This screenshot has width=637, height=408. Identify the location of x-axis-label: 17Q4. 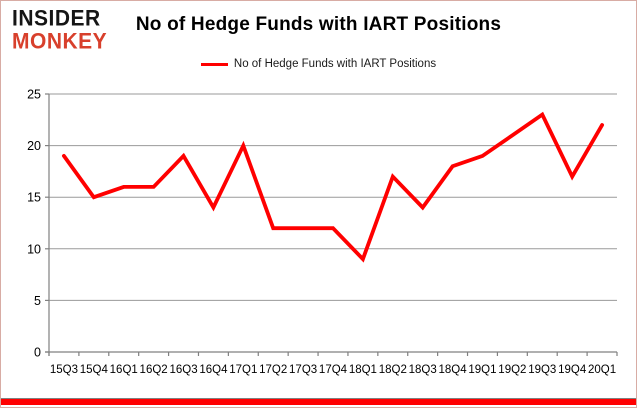
(333, 370).